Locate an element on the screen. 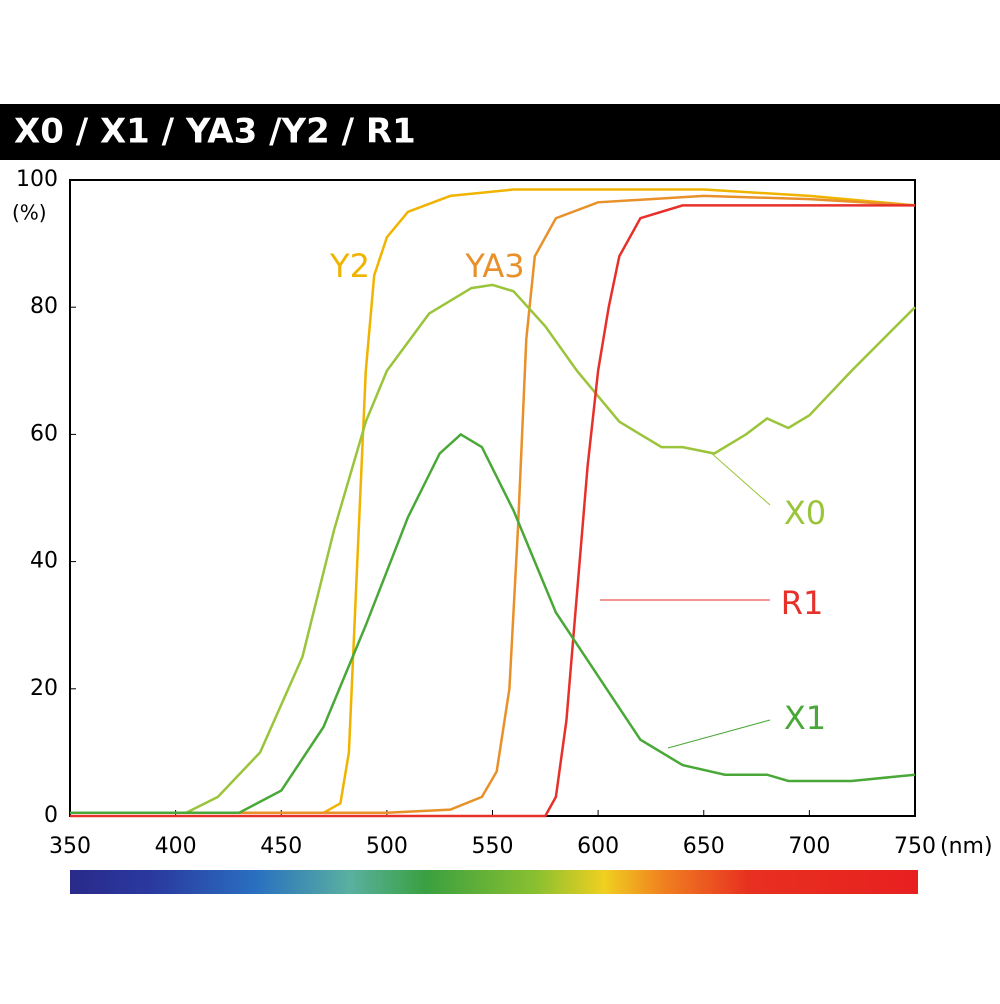 Image resolution: width=1000 pixels, height=1004 pixels. x-tick-label: 550 is located at coordinates (493, 846).